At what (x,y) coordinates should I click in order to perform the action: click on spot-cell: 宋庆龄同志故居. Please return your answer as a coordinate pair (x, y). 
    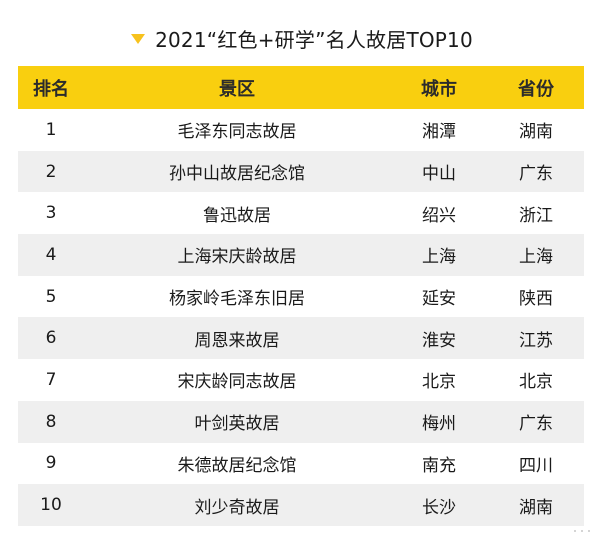
    Looking at the image, I should click on (237, 382).